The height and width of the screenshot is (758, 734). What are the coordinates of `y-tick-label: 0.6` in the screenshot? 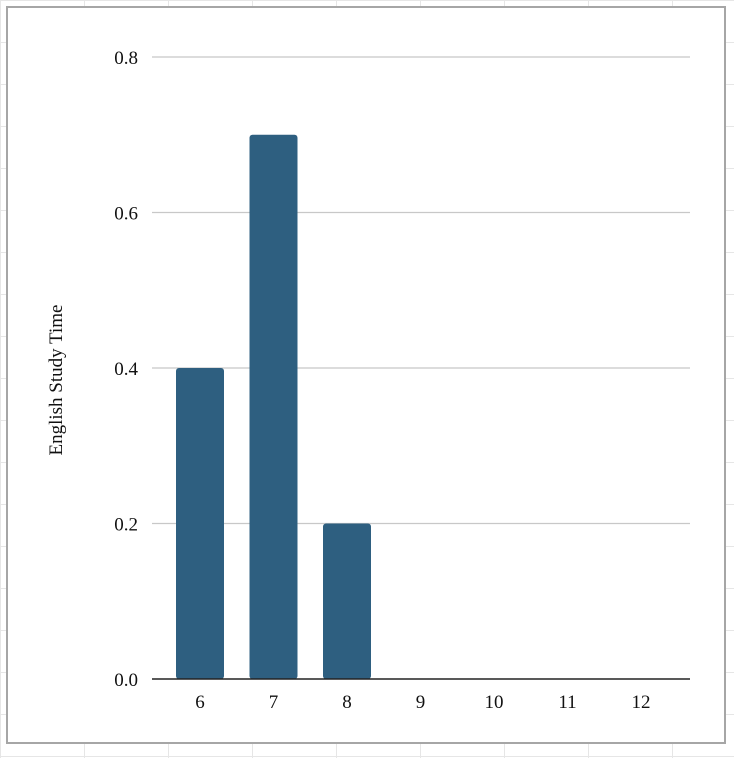 It's located at (126, 214).